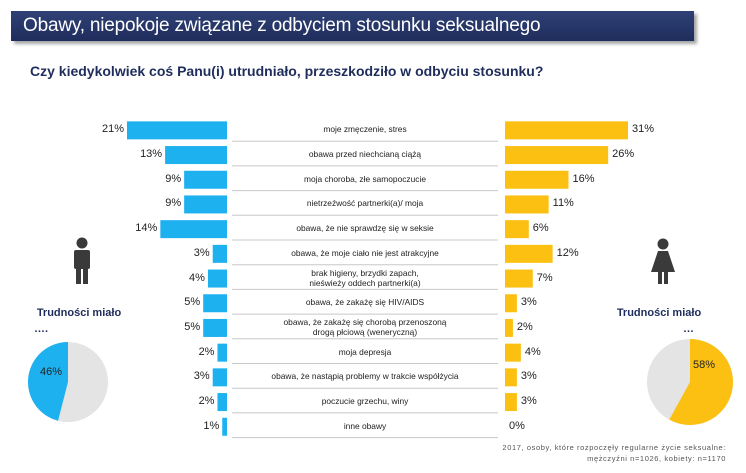 This screenshot has height=473, width=746. I want to click on women-pie-label: 58%, so click(704, 365).